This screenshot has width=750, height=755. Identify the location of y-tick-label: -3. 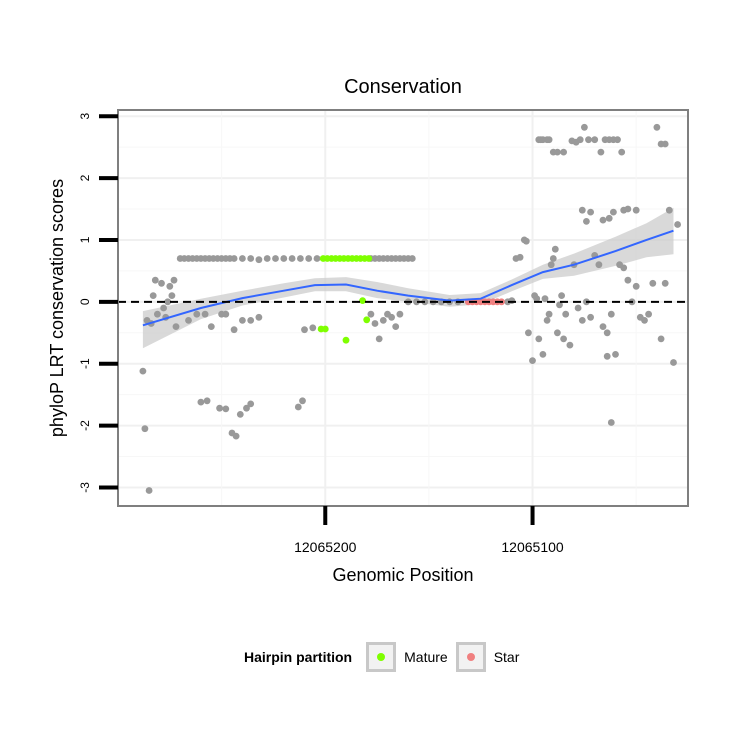
(85, 487).